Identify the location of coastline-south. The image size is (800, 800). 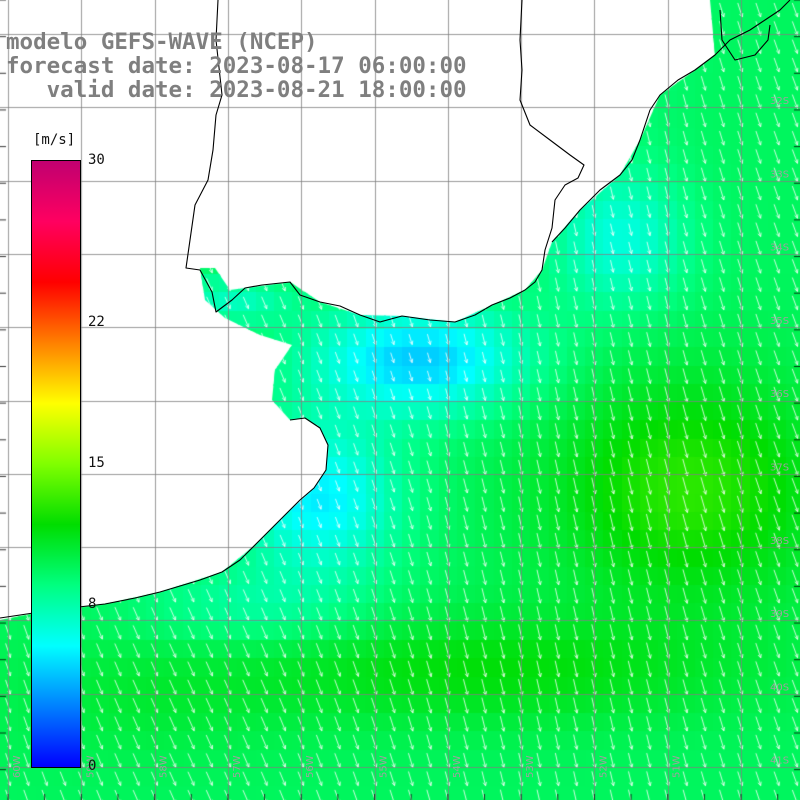
(164, 518).